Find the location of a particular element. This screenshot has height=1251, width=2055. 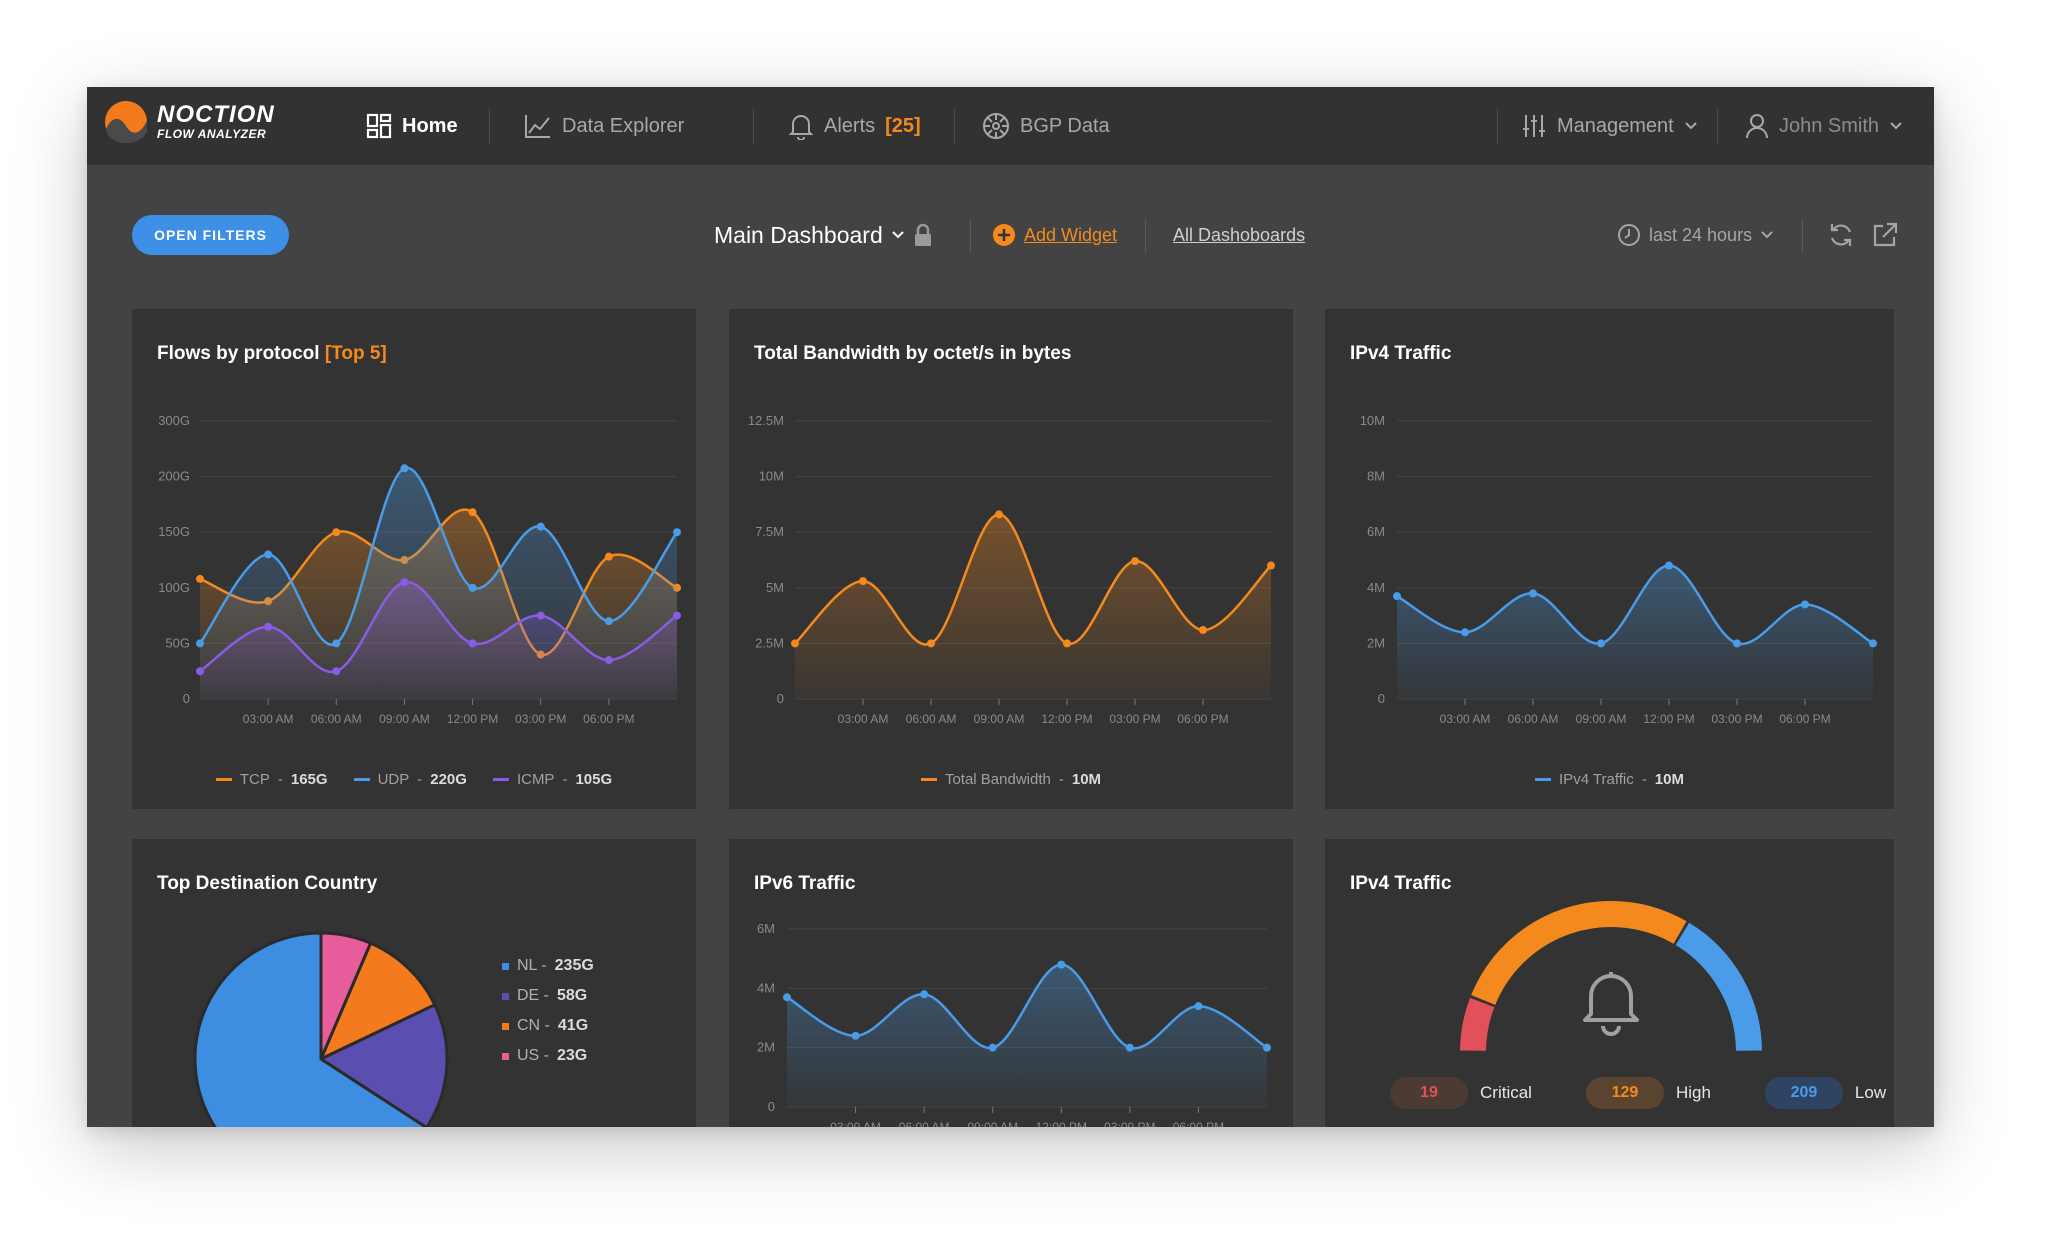

brand-logo: NOCTION FLOW ANALYZER is located at coordinates (189, 122).